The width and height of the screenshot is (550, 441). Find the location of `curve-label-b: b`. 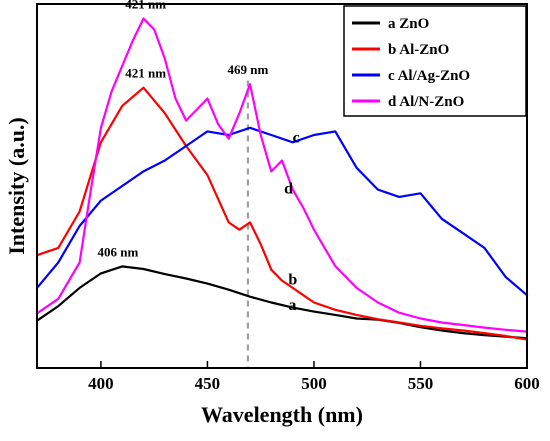

curve-label-b: b is located at coordinates (292, 279).